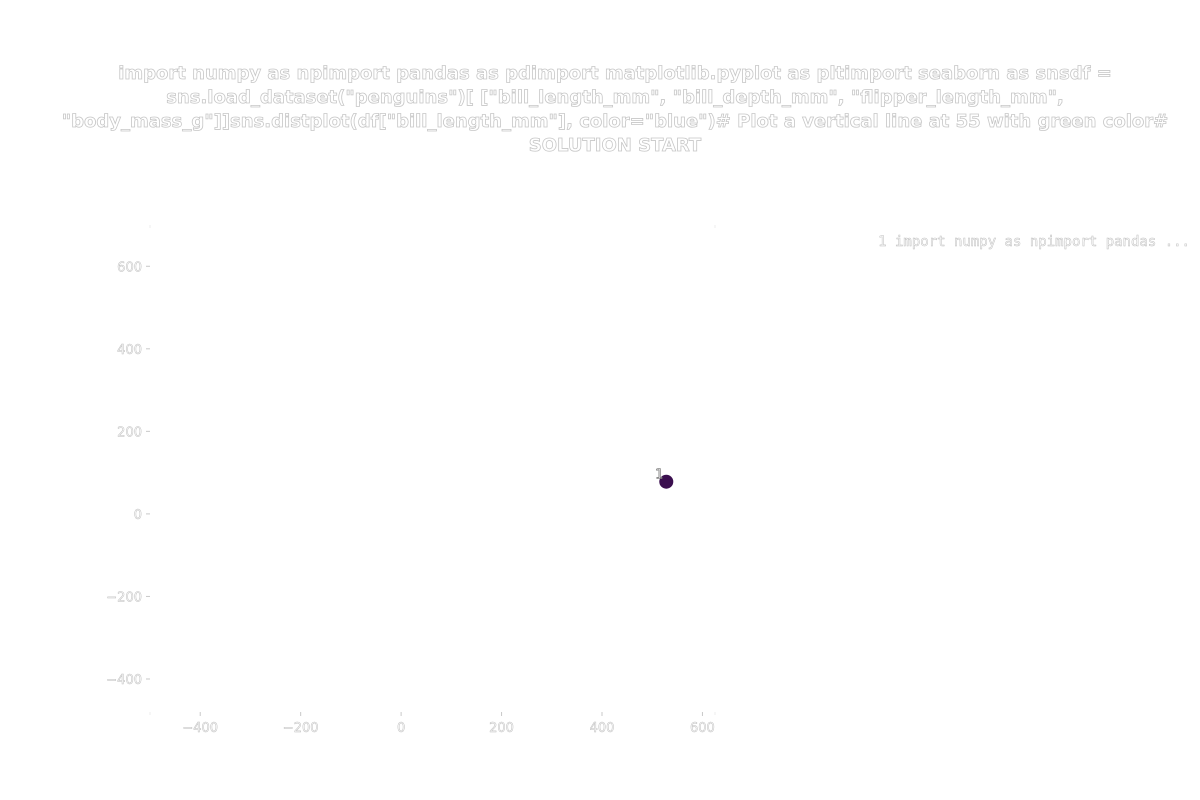 This screenshot has height=800, width=1200. I want to click on y-tick-label: −400, so click(124, 680).